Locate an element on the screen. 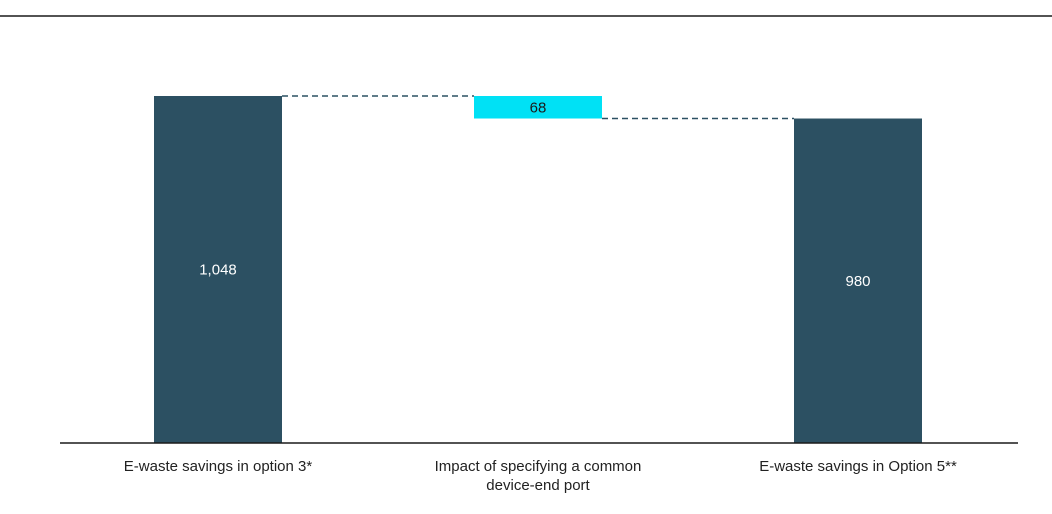  category-label-line: Impact of specifying a common is located at coordinates (538, 466).